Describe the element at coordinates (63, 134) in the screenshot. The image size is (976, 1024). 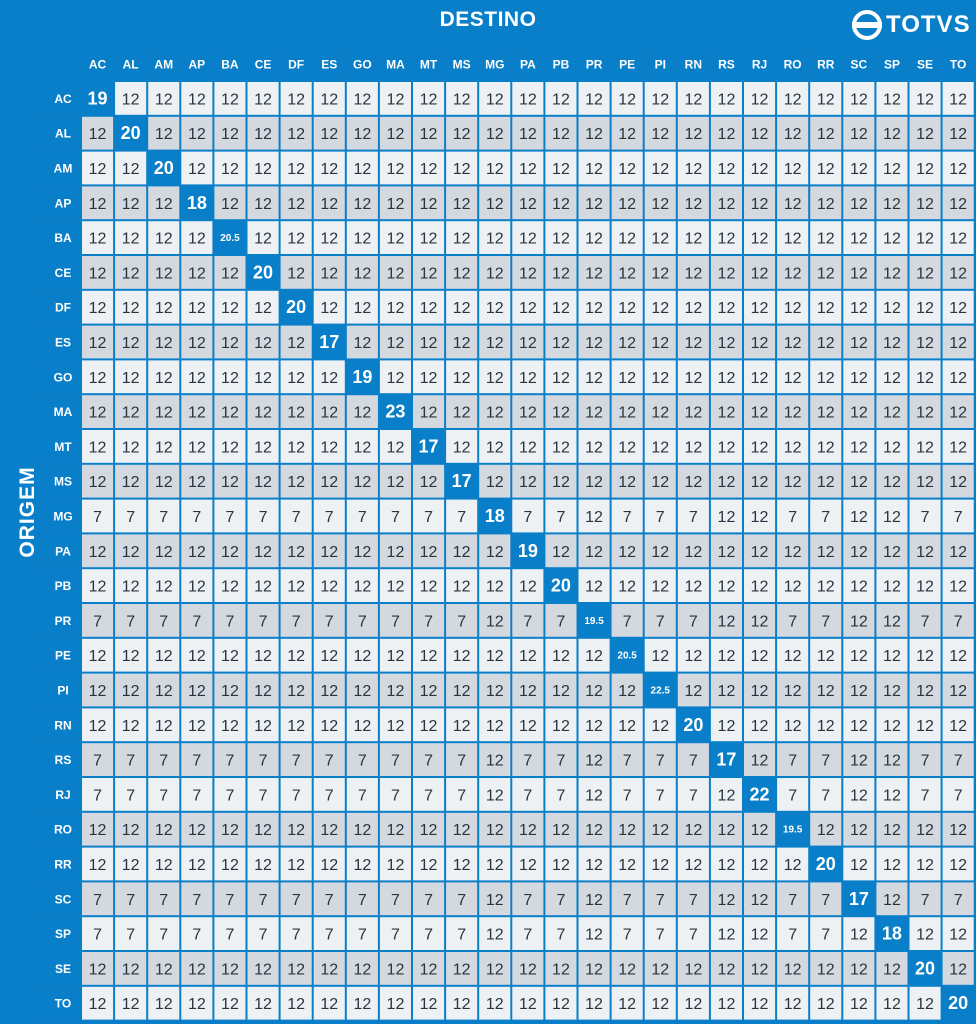
I see `row-header-label: AL` at that location.